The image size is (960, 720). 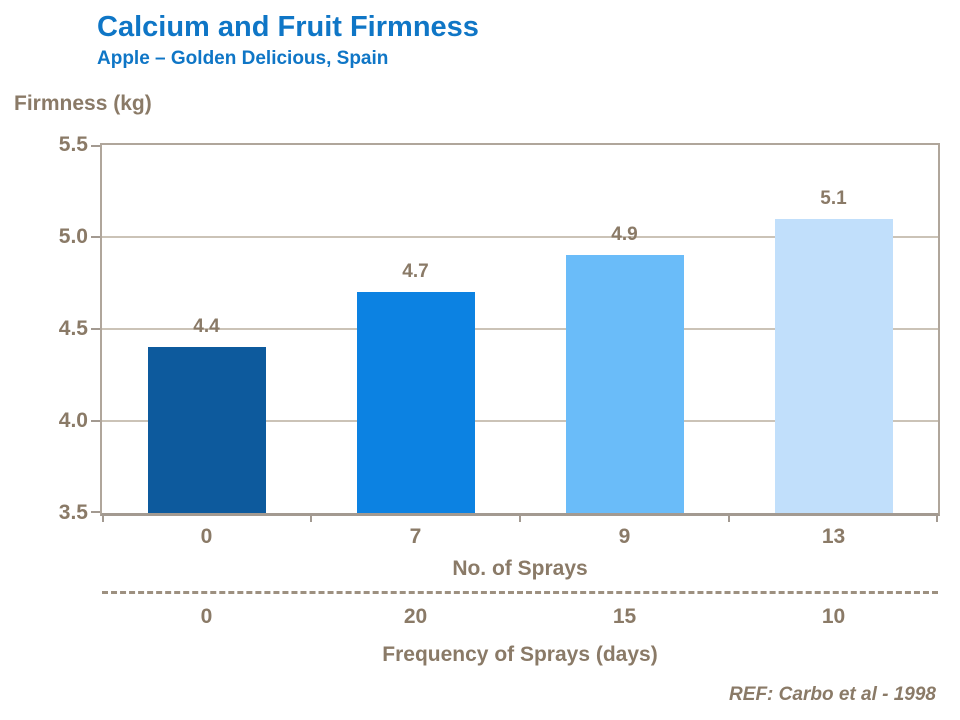 I want to click on frequency-label: 20, so click(x=415, y=616).